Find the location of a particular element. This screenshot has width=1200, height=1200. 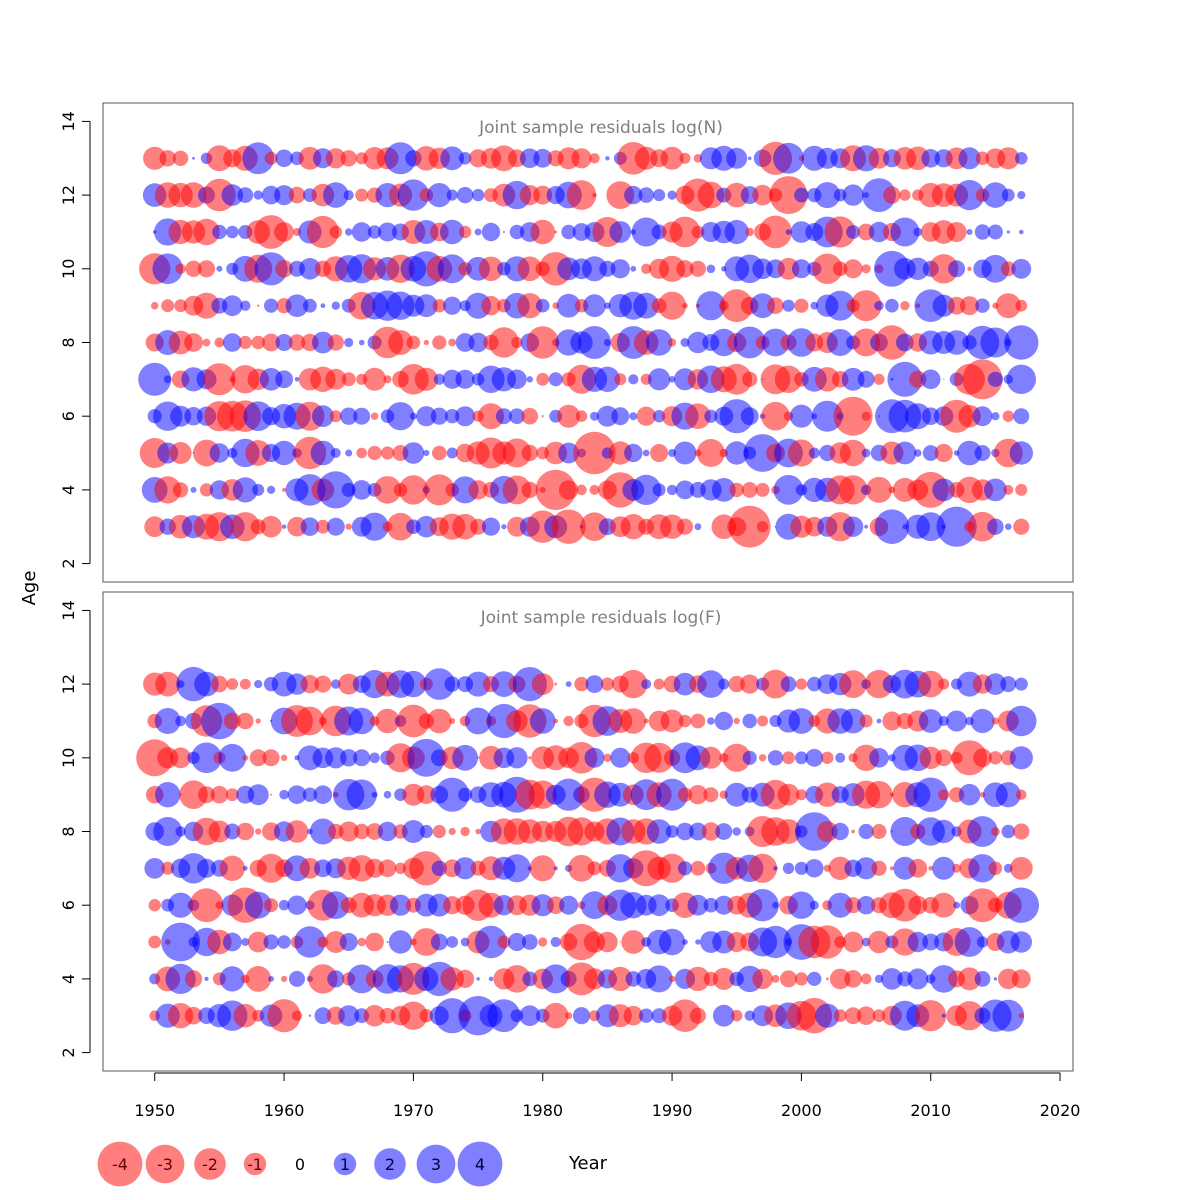

y-tick-label: 6 is located at coordinates (68, 416).